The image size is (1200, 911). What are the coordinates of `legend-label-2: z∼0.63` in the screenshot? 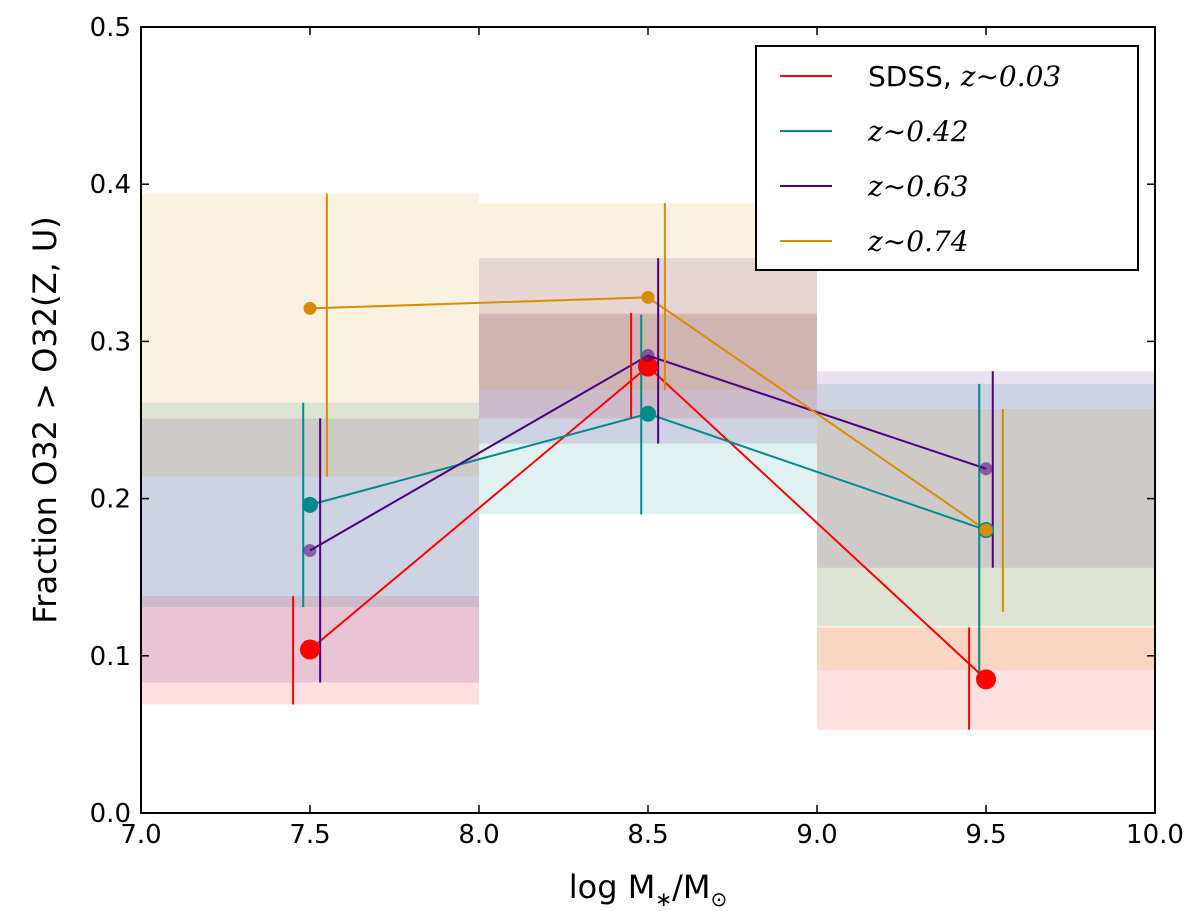 It's located at (918, 186).